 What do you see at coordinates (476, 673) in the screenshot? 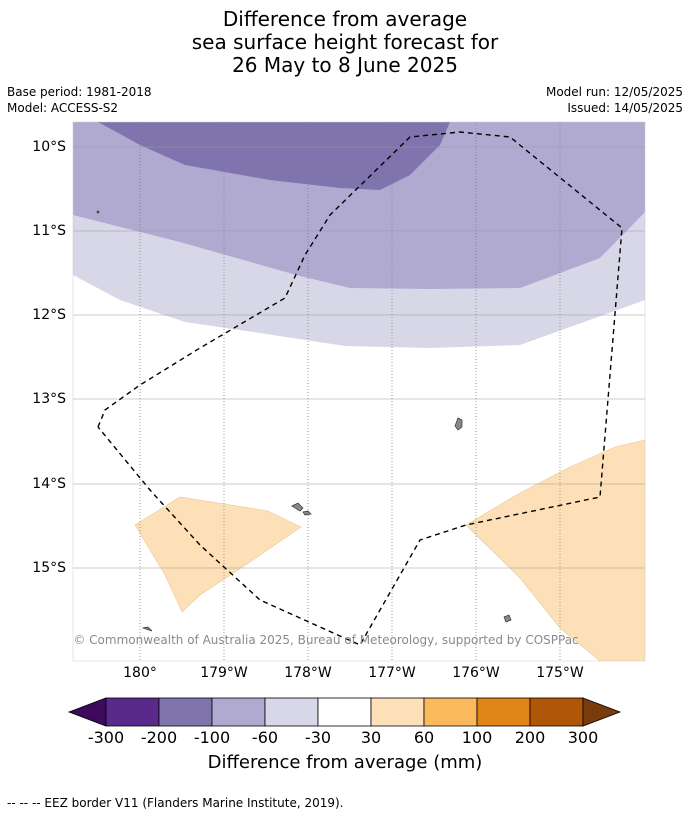
I see `lon-label: 176°W` at bounding box center [476, 673].